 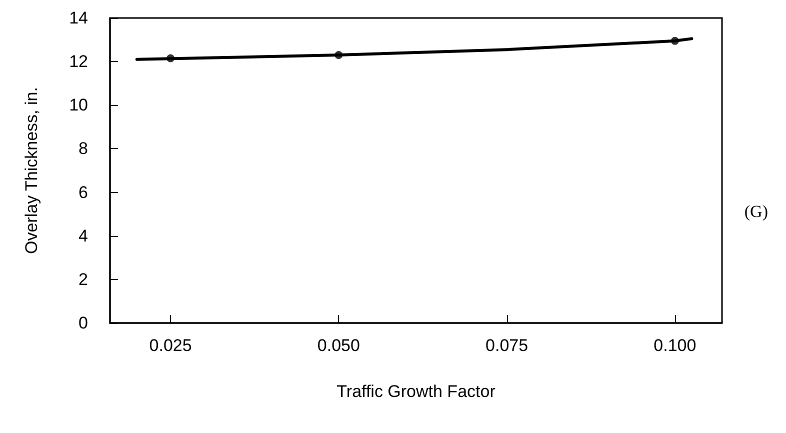 I want to click on y-tick-label: 2, so click(x=83, y=279).